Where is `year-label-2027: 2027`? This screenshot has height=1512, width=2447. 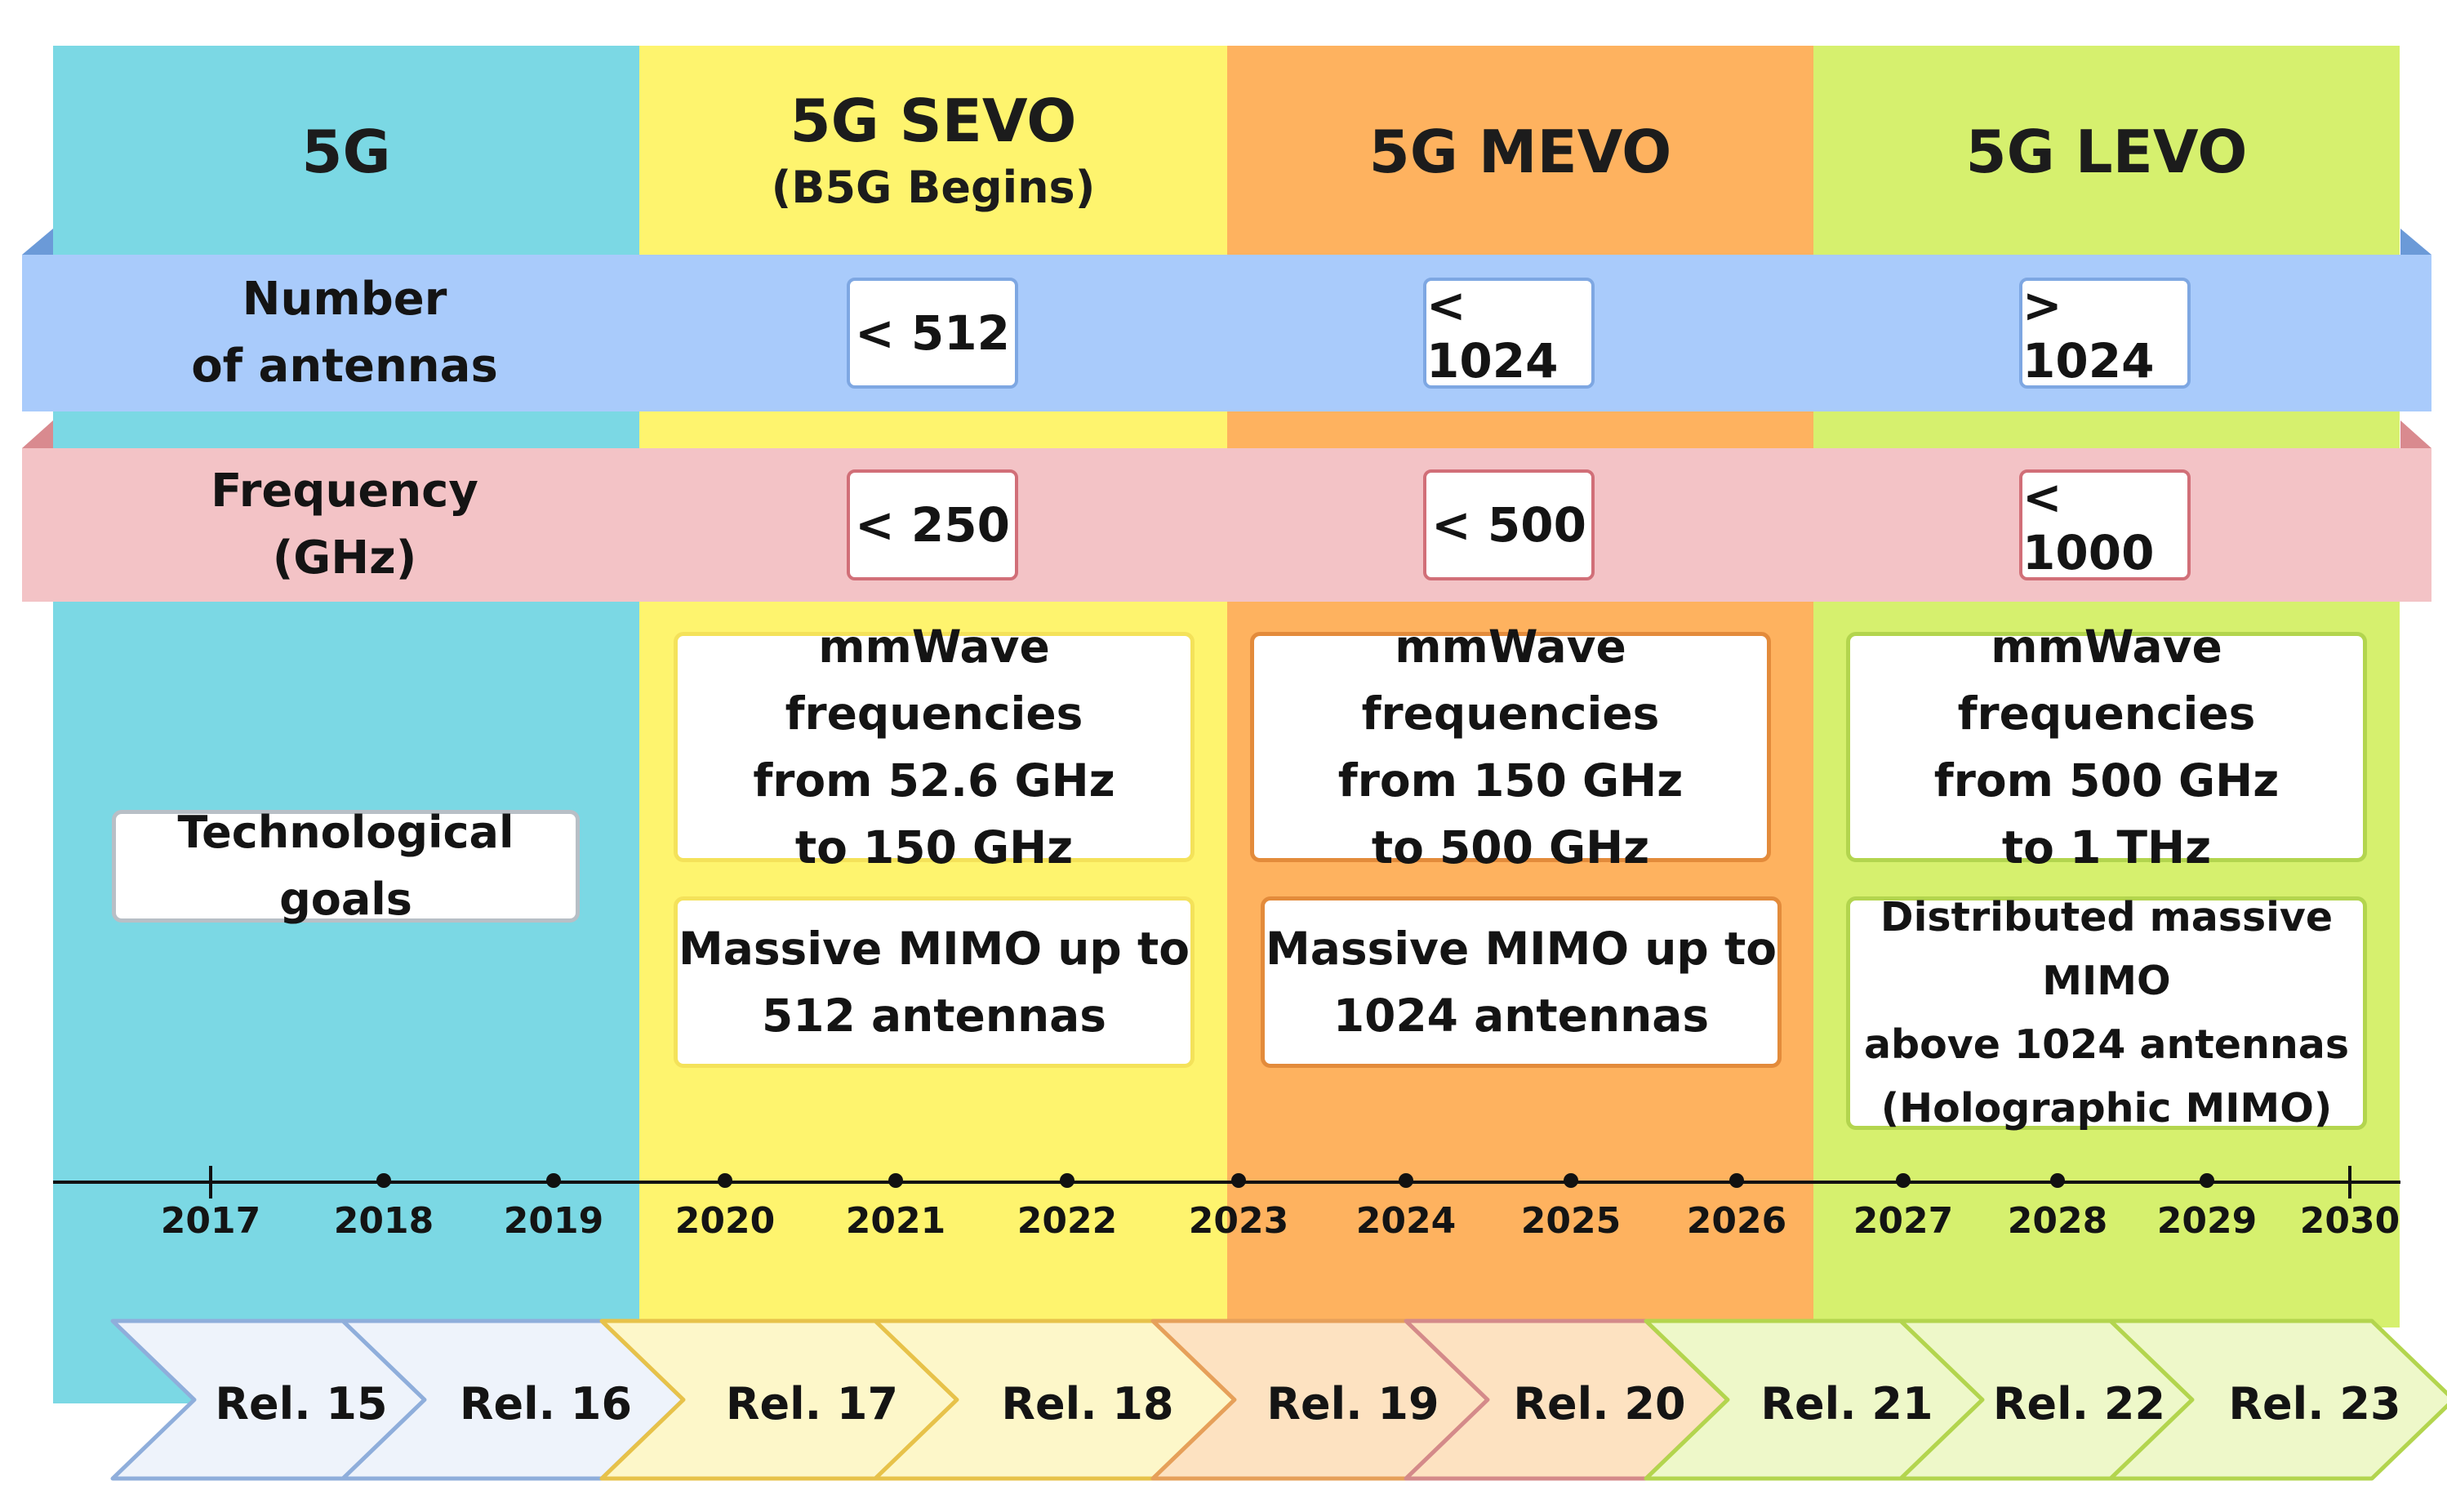
year-label-2027: 2027 is located at coordinates (1903, 1221).